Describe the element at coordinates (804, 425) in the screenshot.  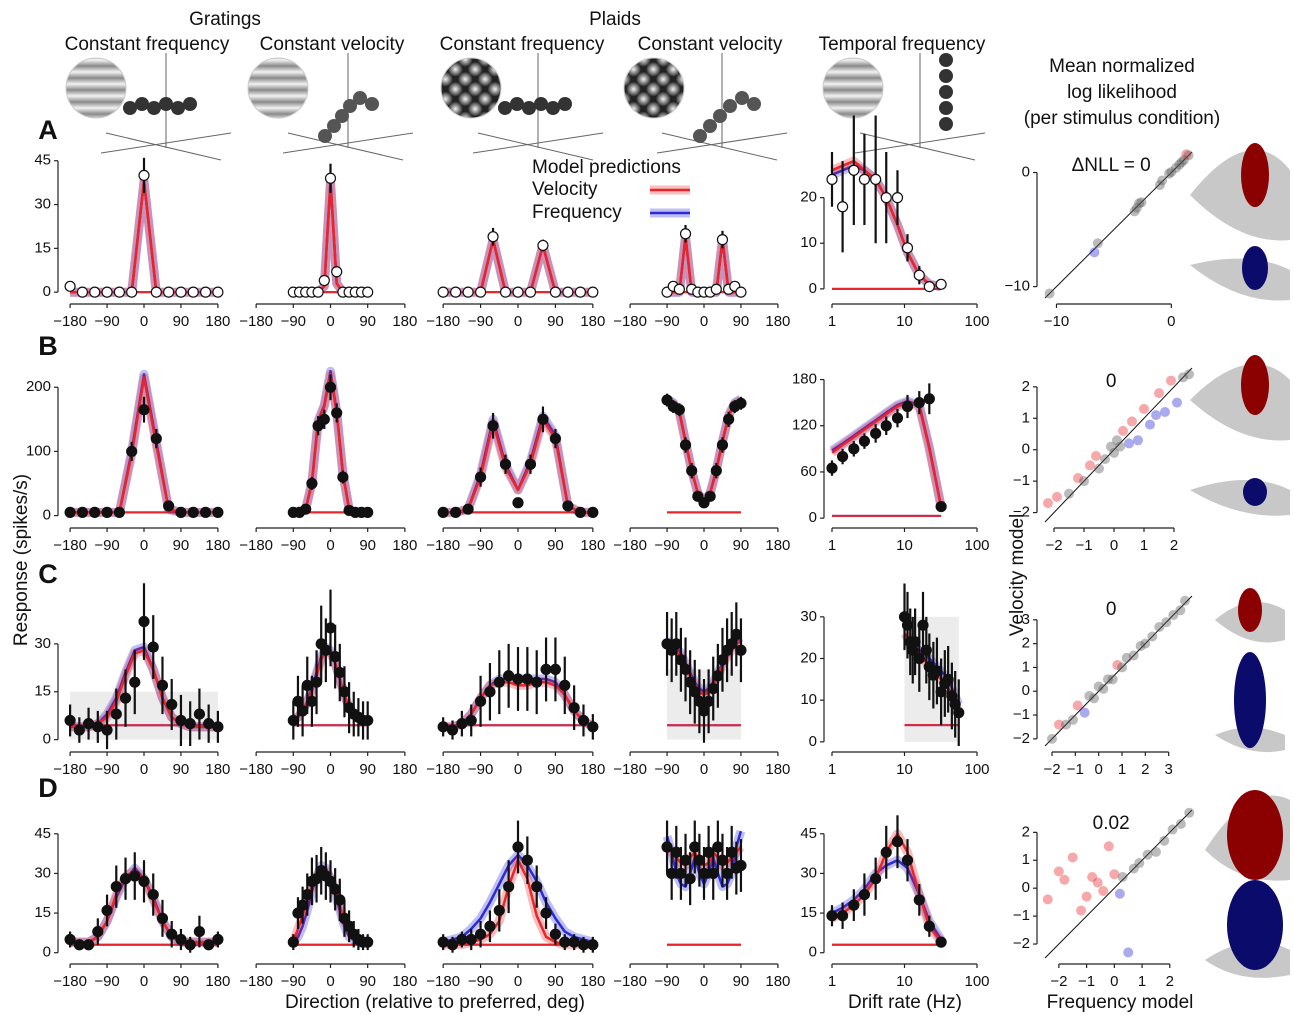
I see `y-tick-label: 120` at that location.